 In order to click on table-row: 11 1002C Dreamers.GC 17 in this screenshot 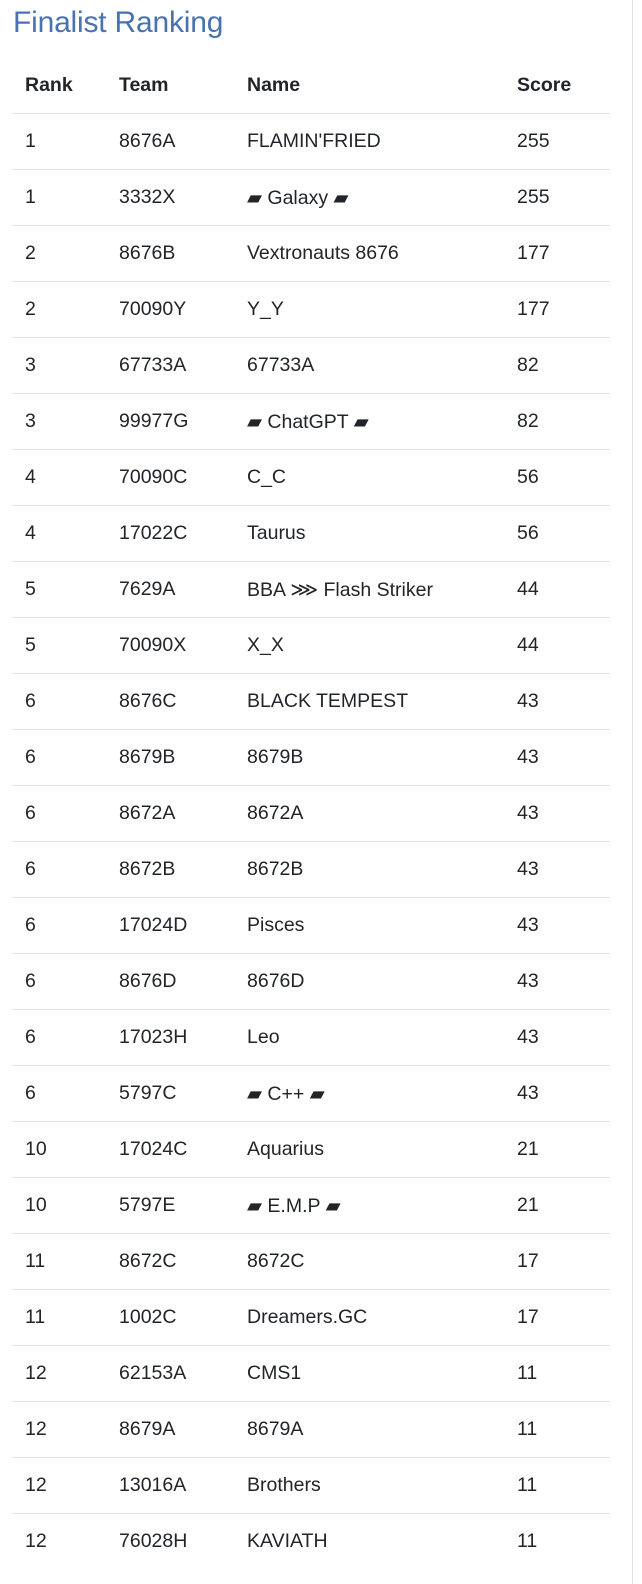, I will do `click(311, 1317)`.